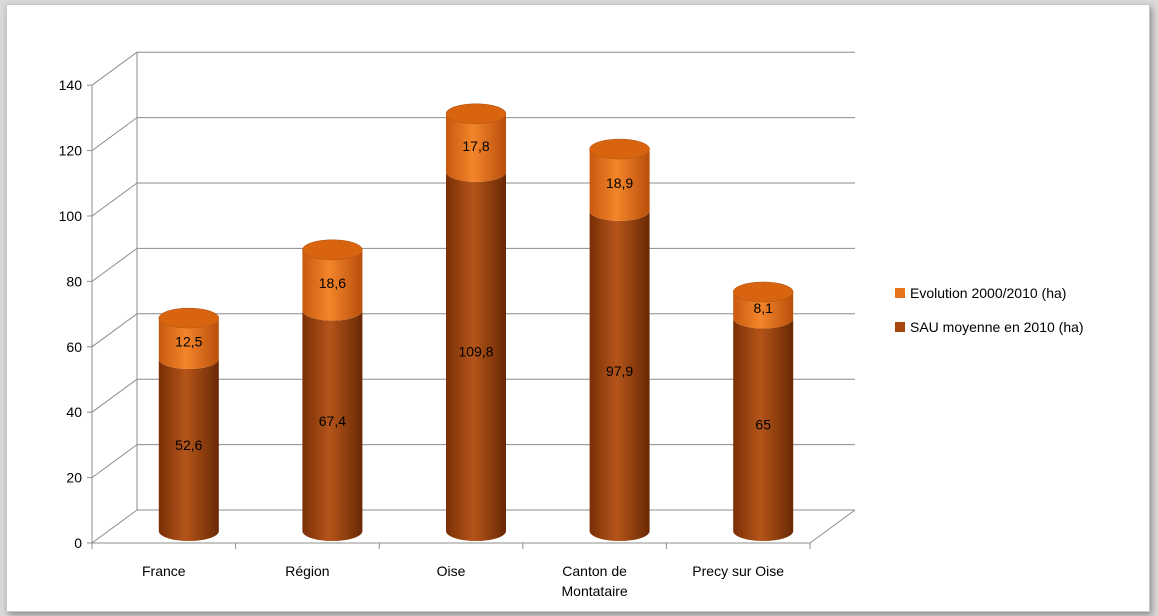 The width and height of the screenshot is (1158, 616). I want to click on y-tick-label: 100, so click(71, 216).